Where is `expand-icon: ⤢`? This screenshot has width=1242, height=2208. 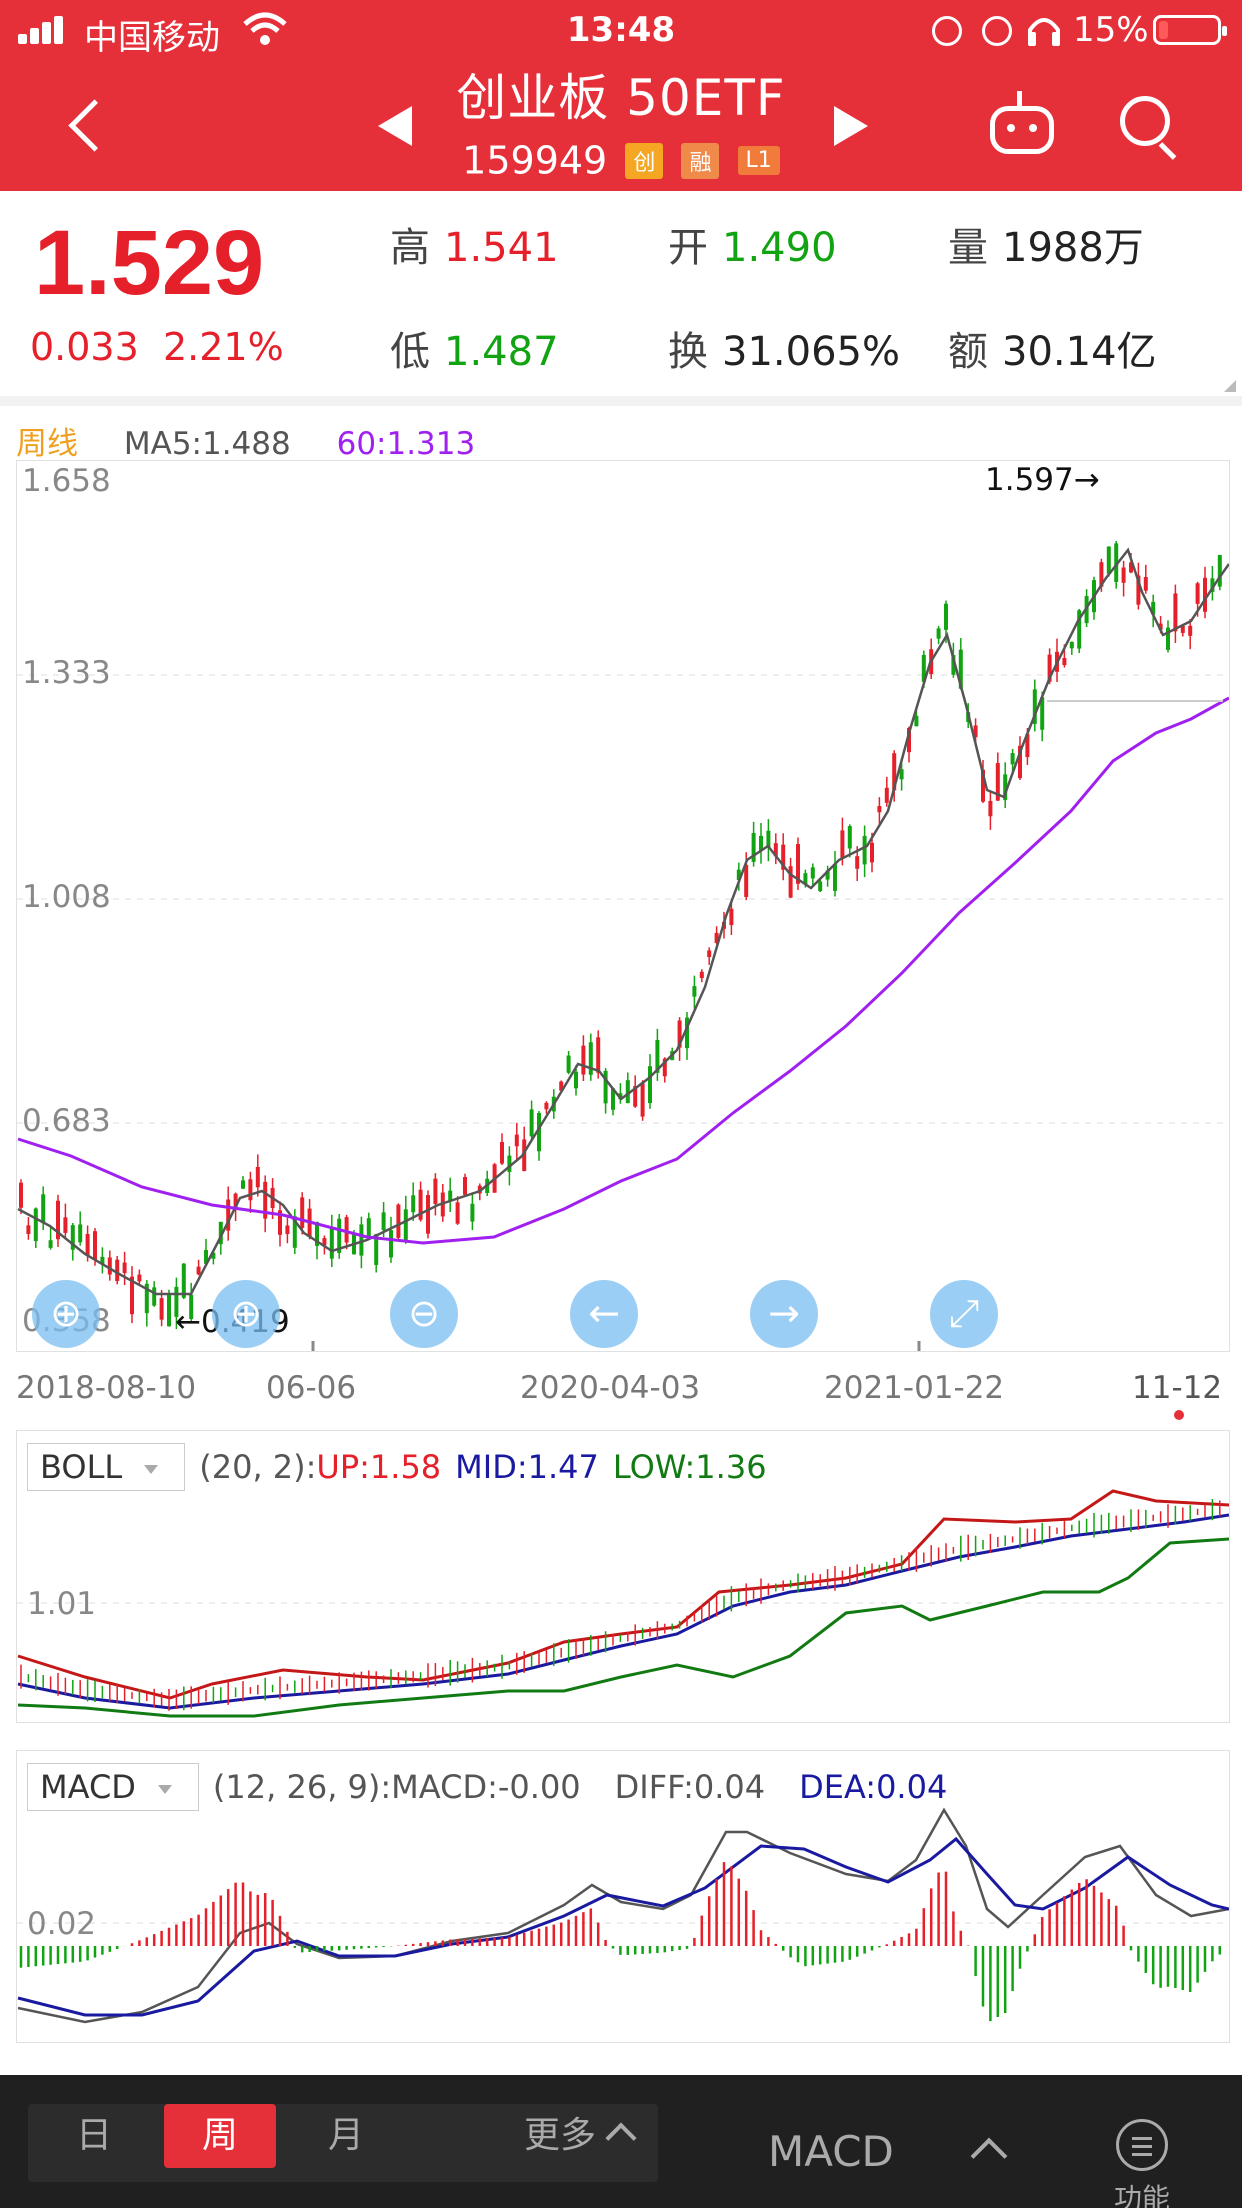 expand-icon: ⤢ is located at coordinates (964, 1313).